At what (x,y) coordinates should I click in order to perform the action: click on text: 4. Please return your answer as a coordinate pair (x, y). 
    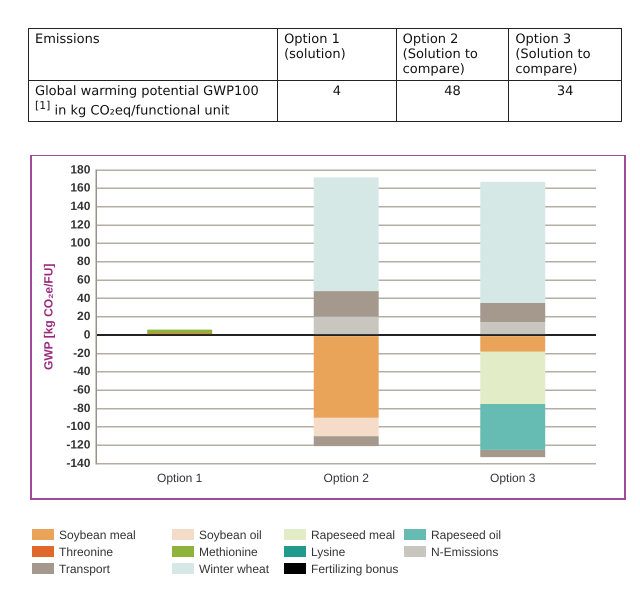
    Looking at the image, I should click on (337, 101).